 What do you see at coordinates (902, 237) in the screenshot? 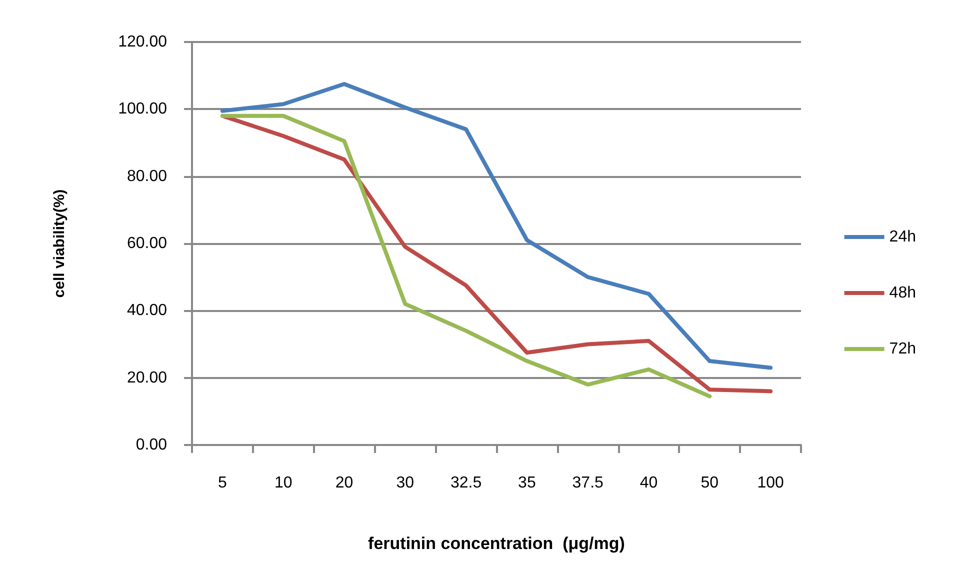
I see `legend-label: 24h` at bounding box center [902, 237].